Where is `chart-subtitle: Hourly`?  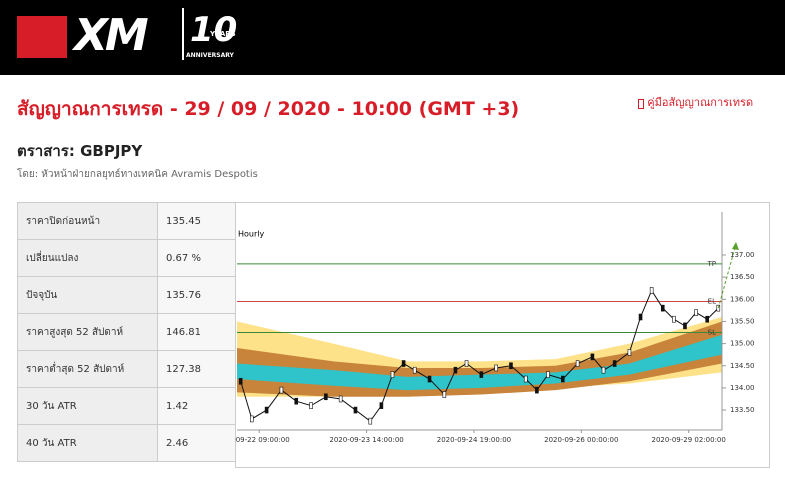 chart-subtitle: Hourly is located at coordinates (251, 234).